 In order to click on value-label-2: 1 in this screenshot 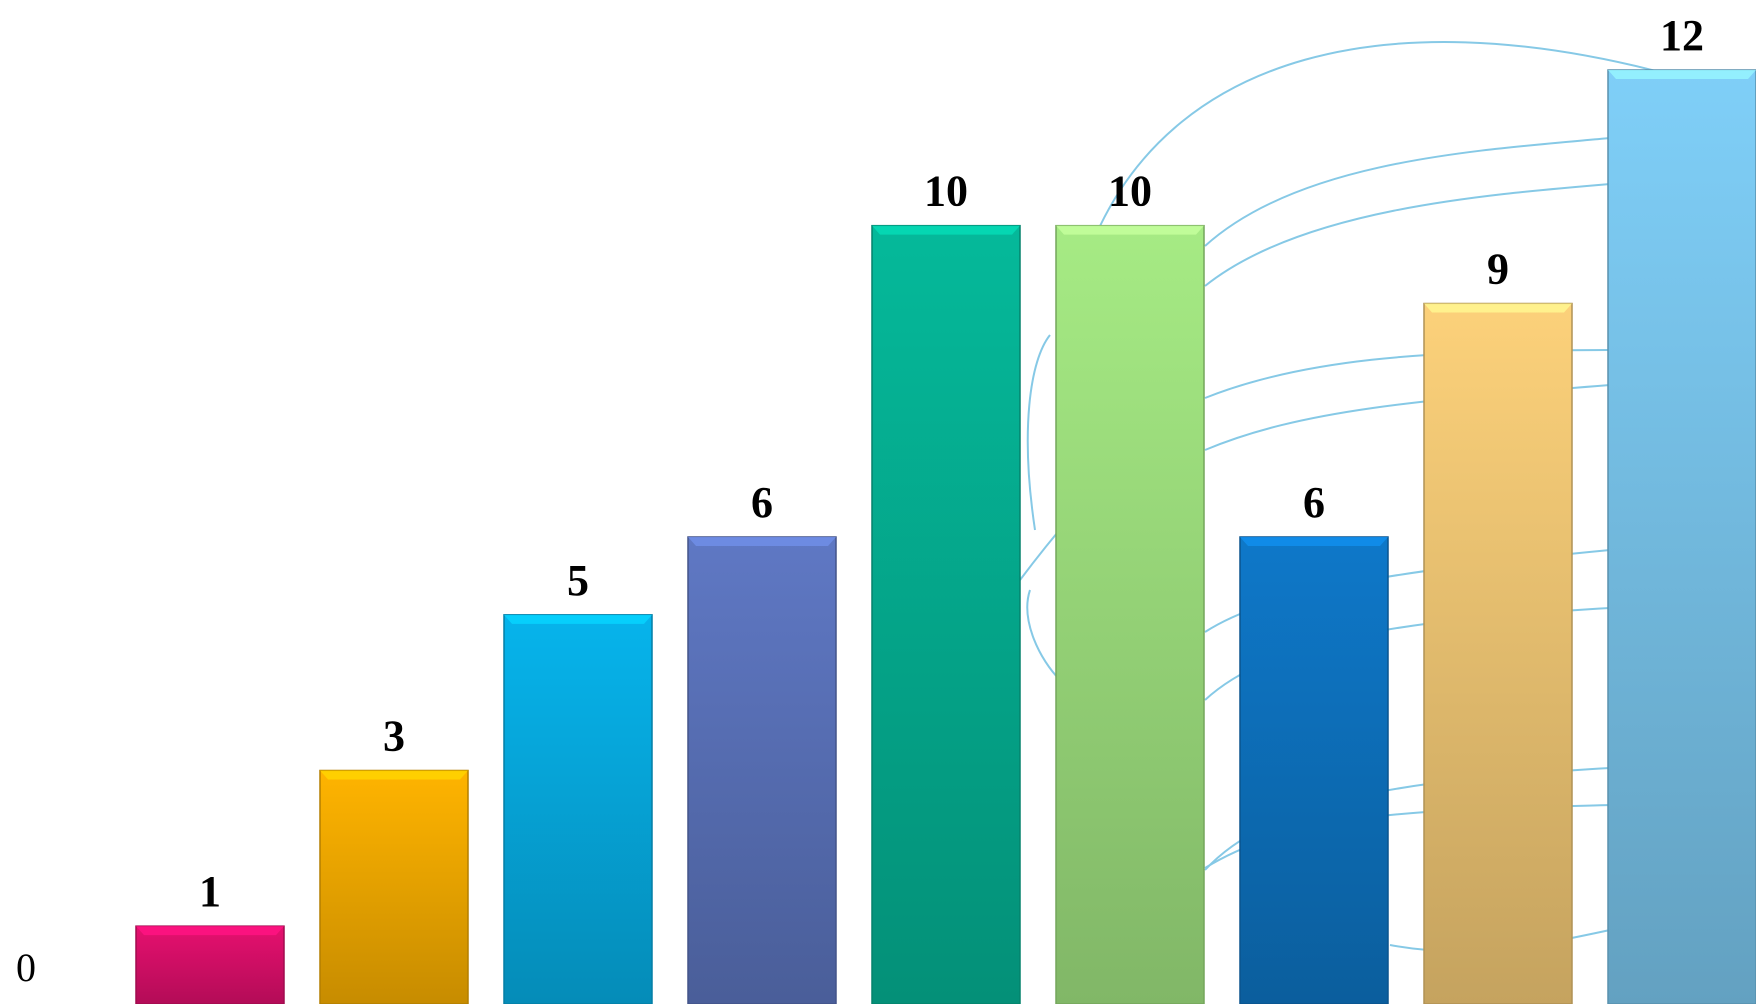, I will do `click(210, 891)`.